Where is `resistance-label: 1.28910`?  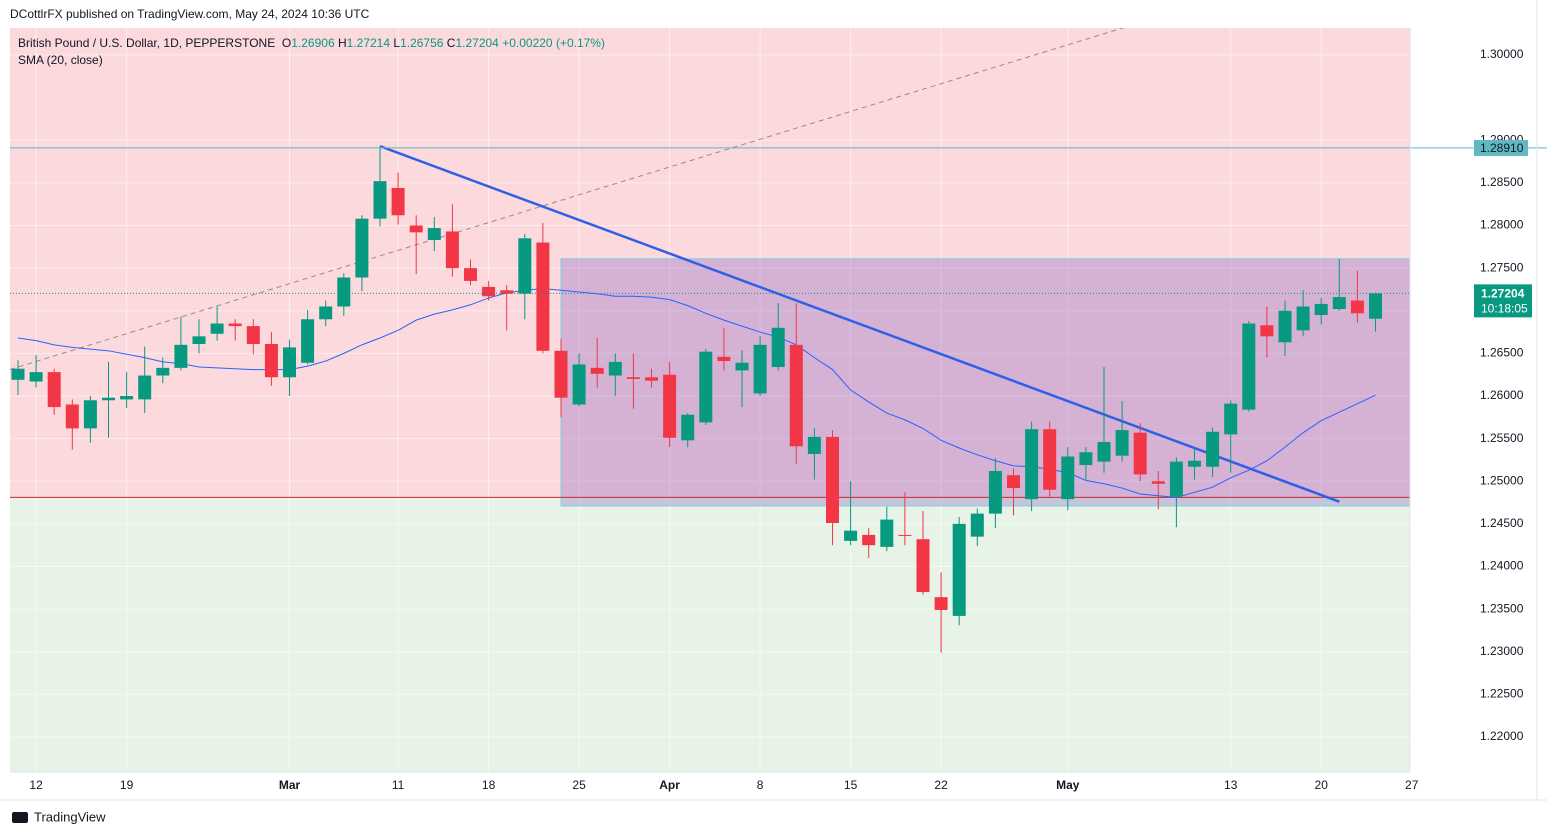
resistance-label: 1.28910 is located at coordinates (1502, 148).